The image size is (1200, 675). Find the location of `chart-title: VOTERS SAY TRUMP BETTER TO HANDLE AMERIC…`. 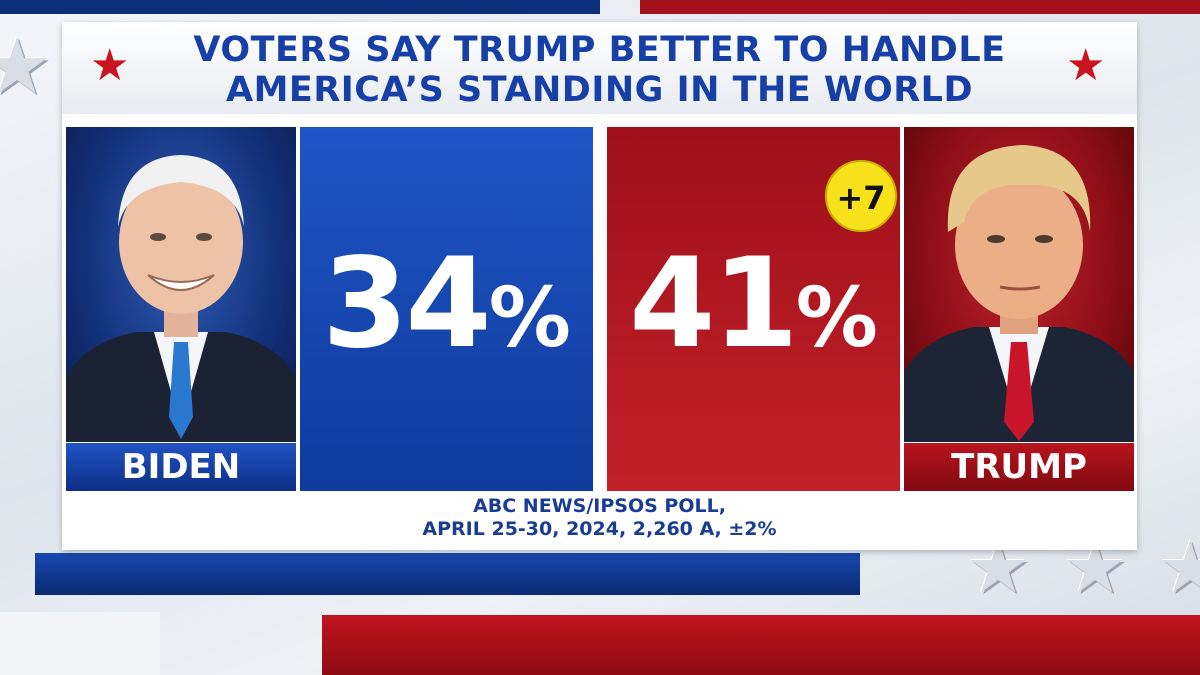

chart-title: VOTERS SAY TRUMP BETTER TO HANDLE AMERIC… is located at coordinates (599, 70).